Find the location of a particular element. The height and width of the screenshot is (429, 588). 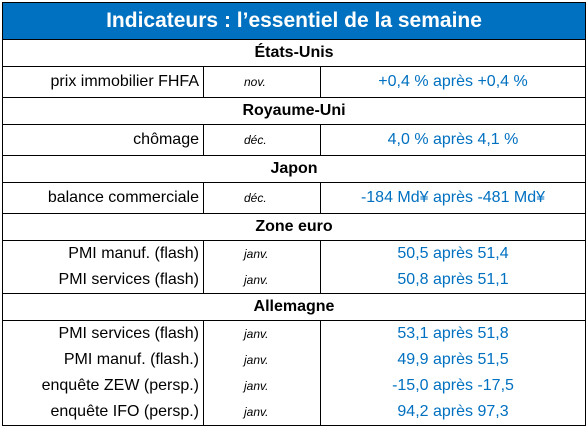

indicator-name: prix immobilier FHFA is located at coordinates (124, 81).